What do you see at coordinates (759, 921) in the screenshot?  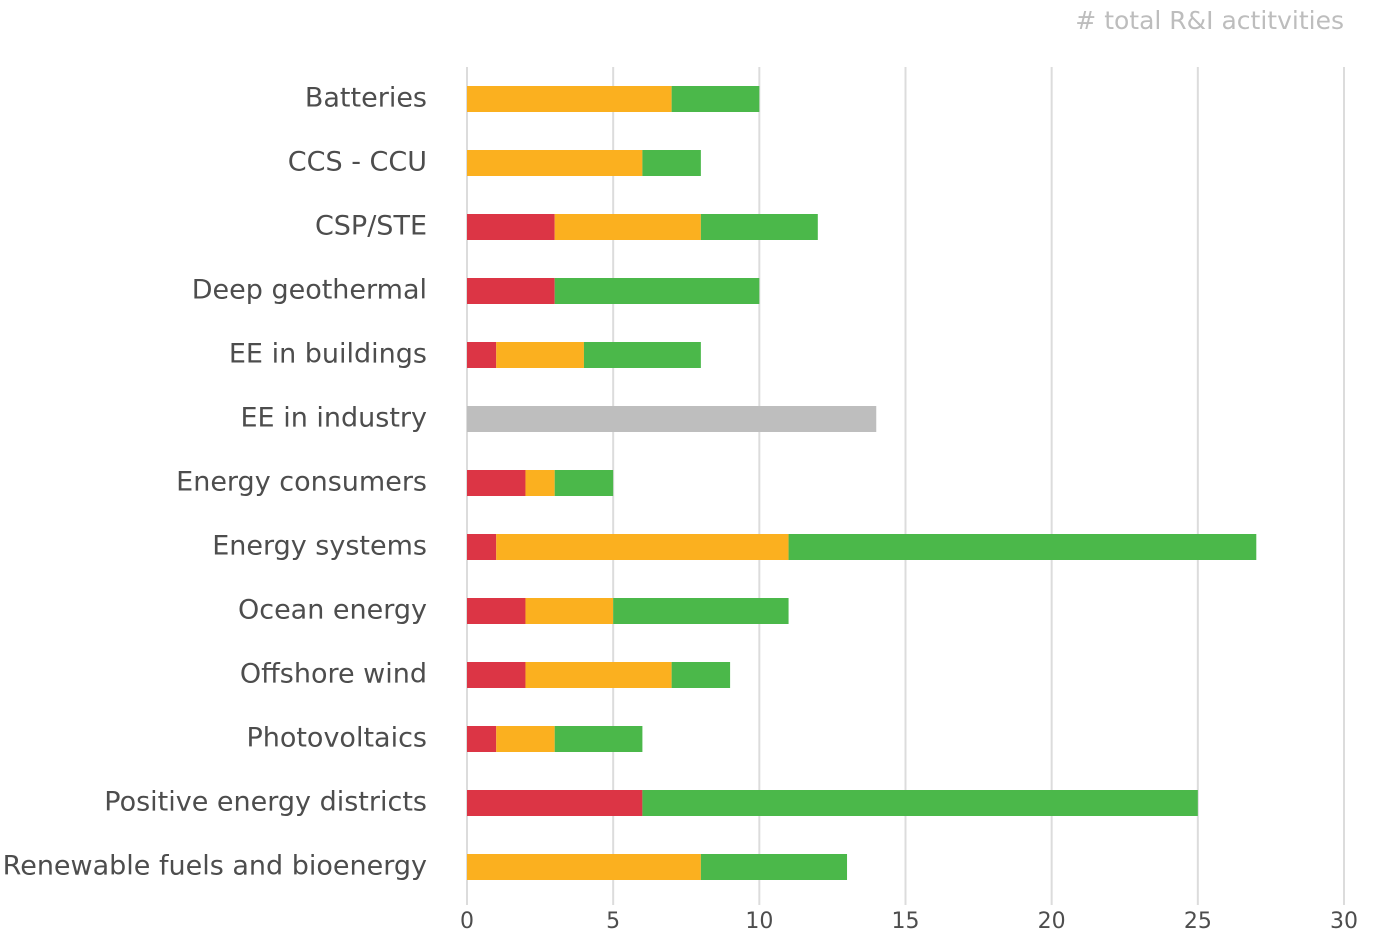 I see `x-tick-label: 10` at bounding box center [759, 921].